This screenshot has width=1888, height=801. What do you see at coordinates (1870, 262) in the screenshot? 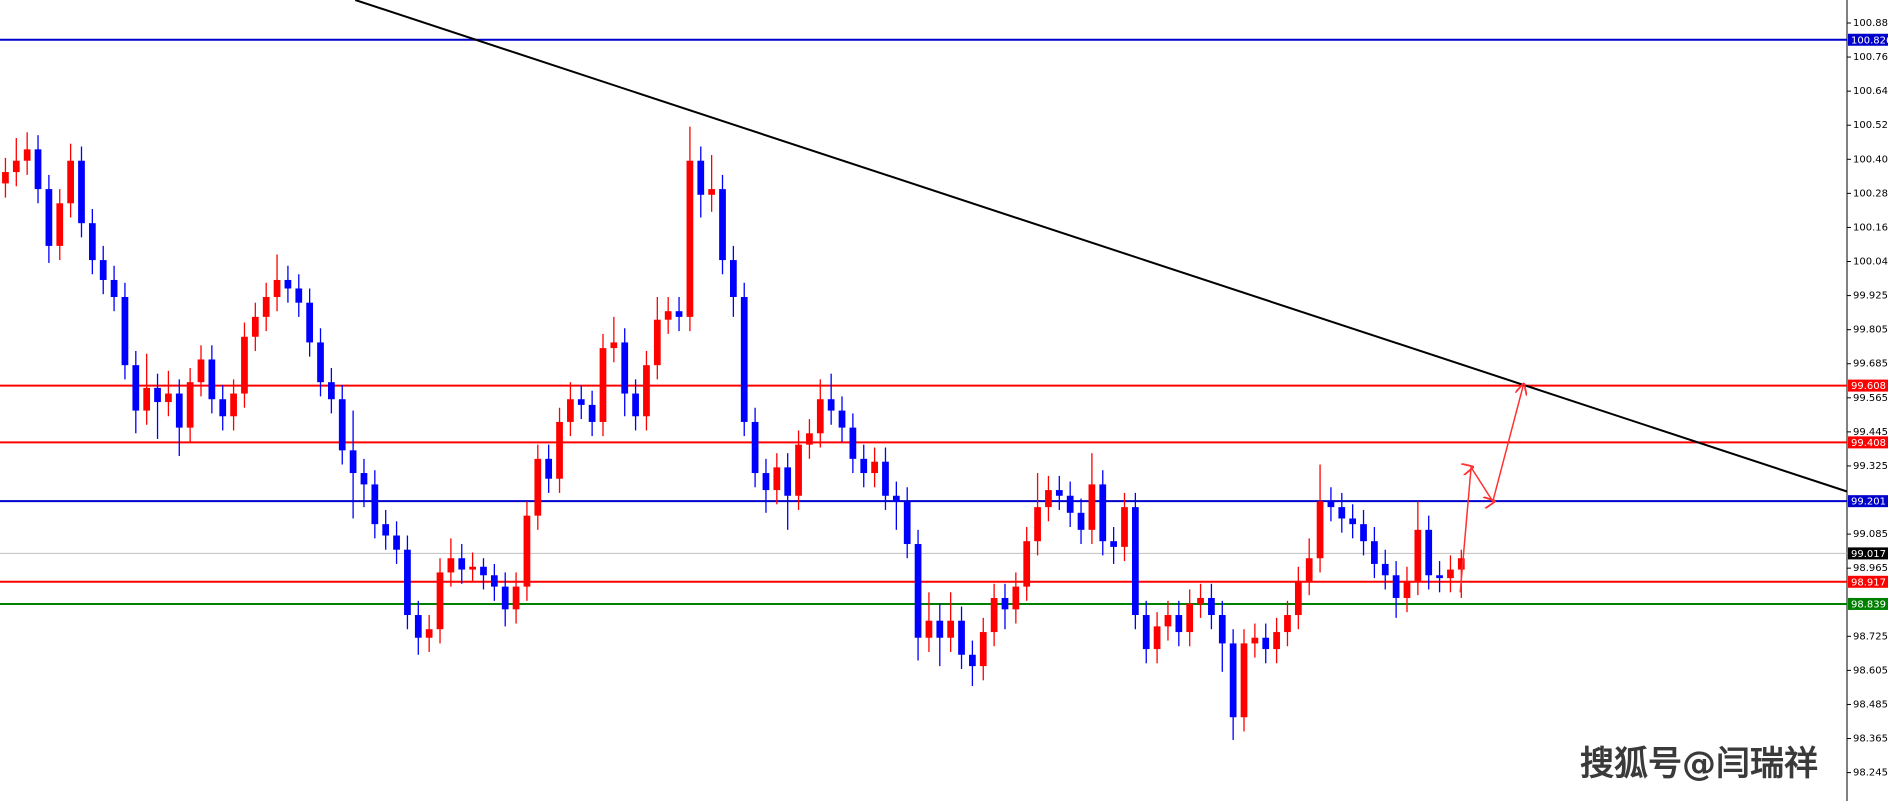
I see `y-tick-label: 100.045` at bounding box center [1870, 262].